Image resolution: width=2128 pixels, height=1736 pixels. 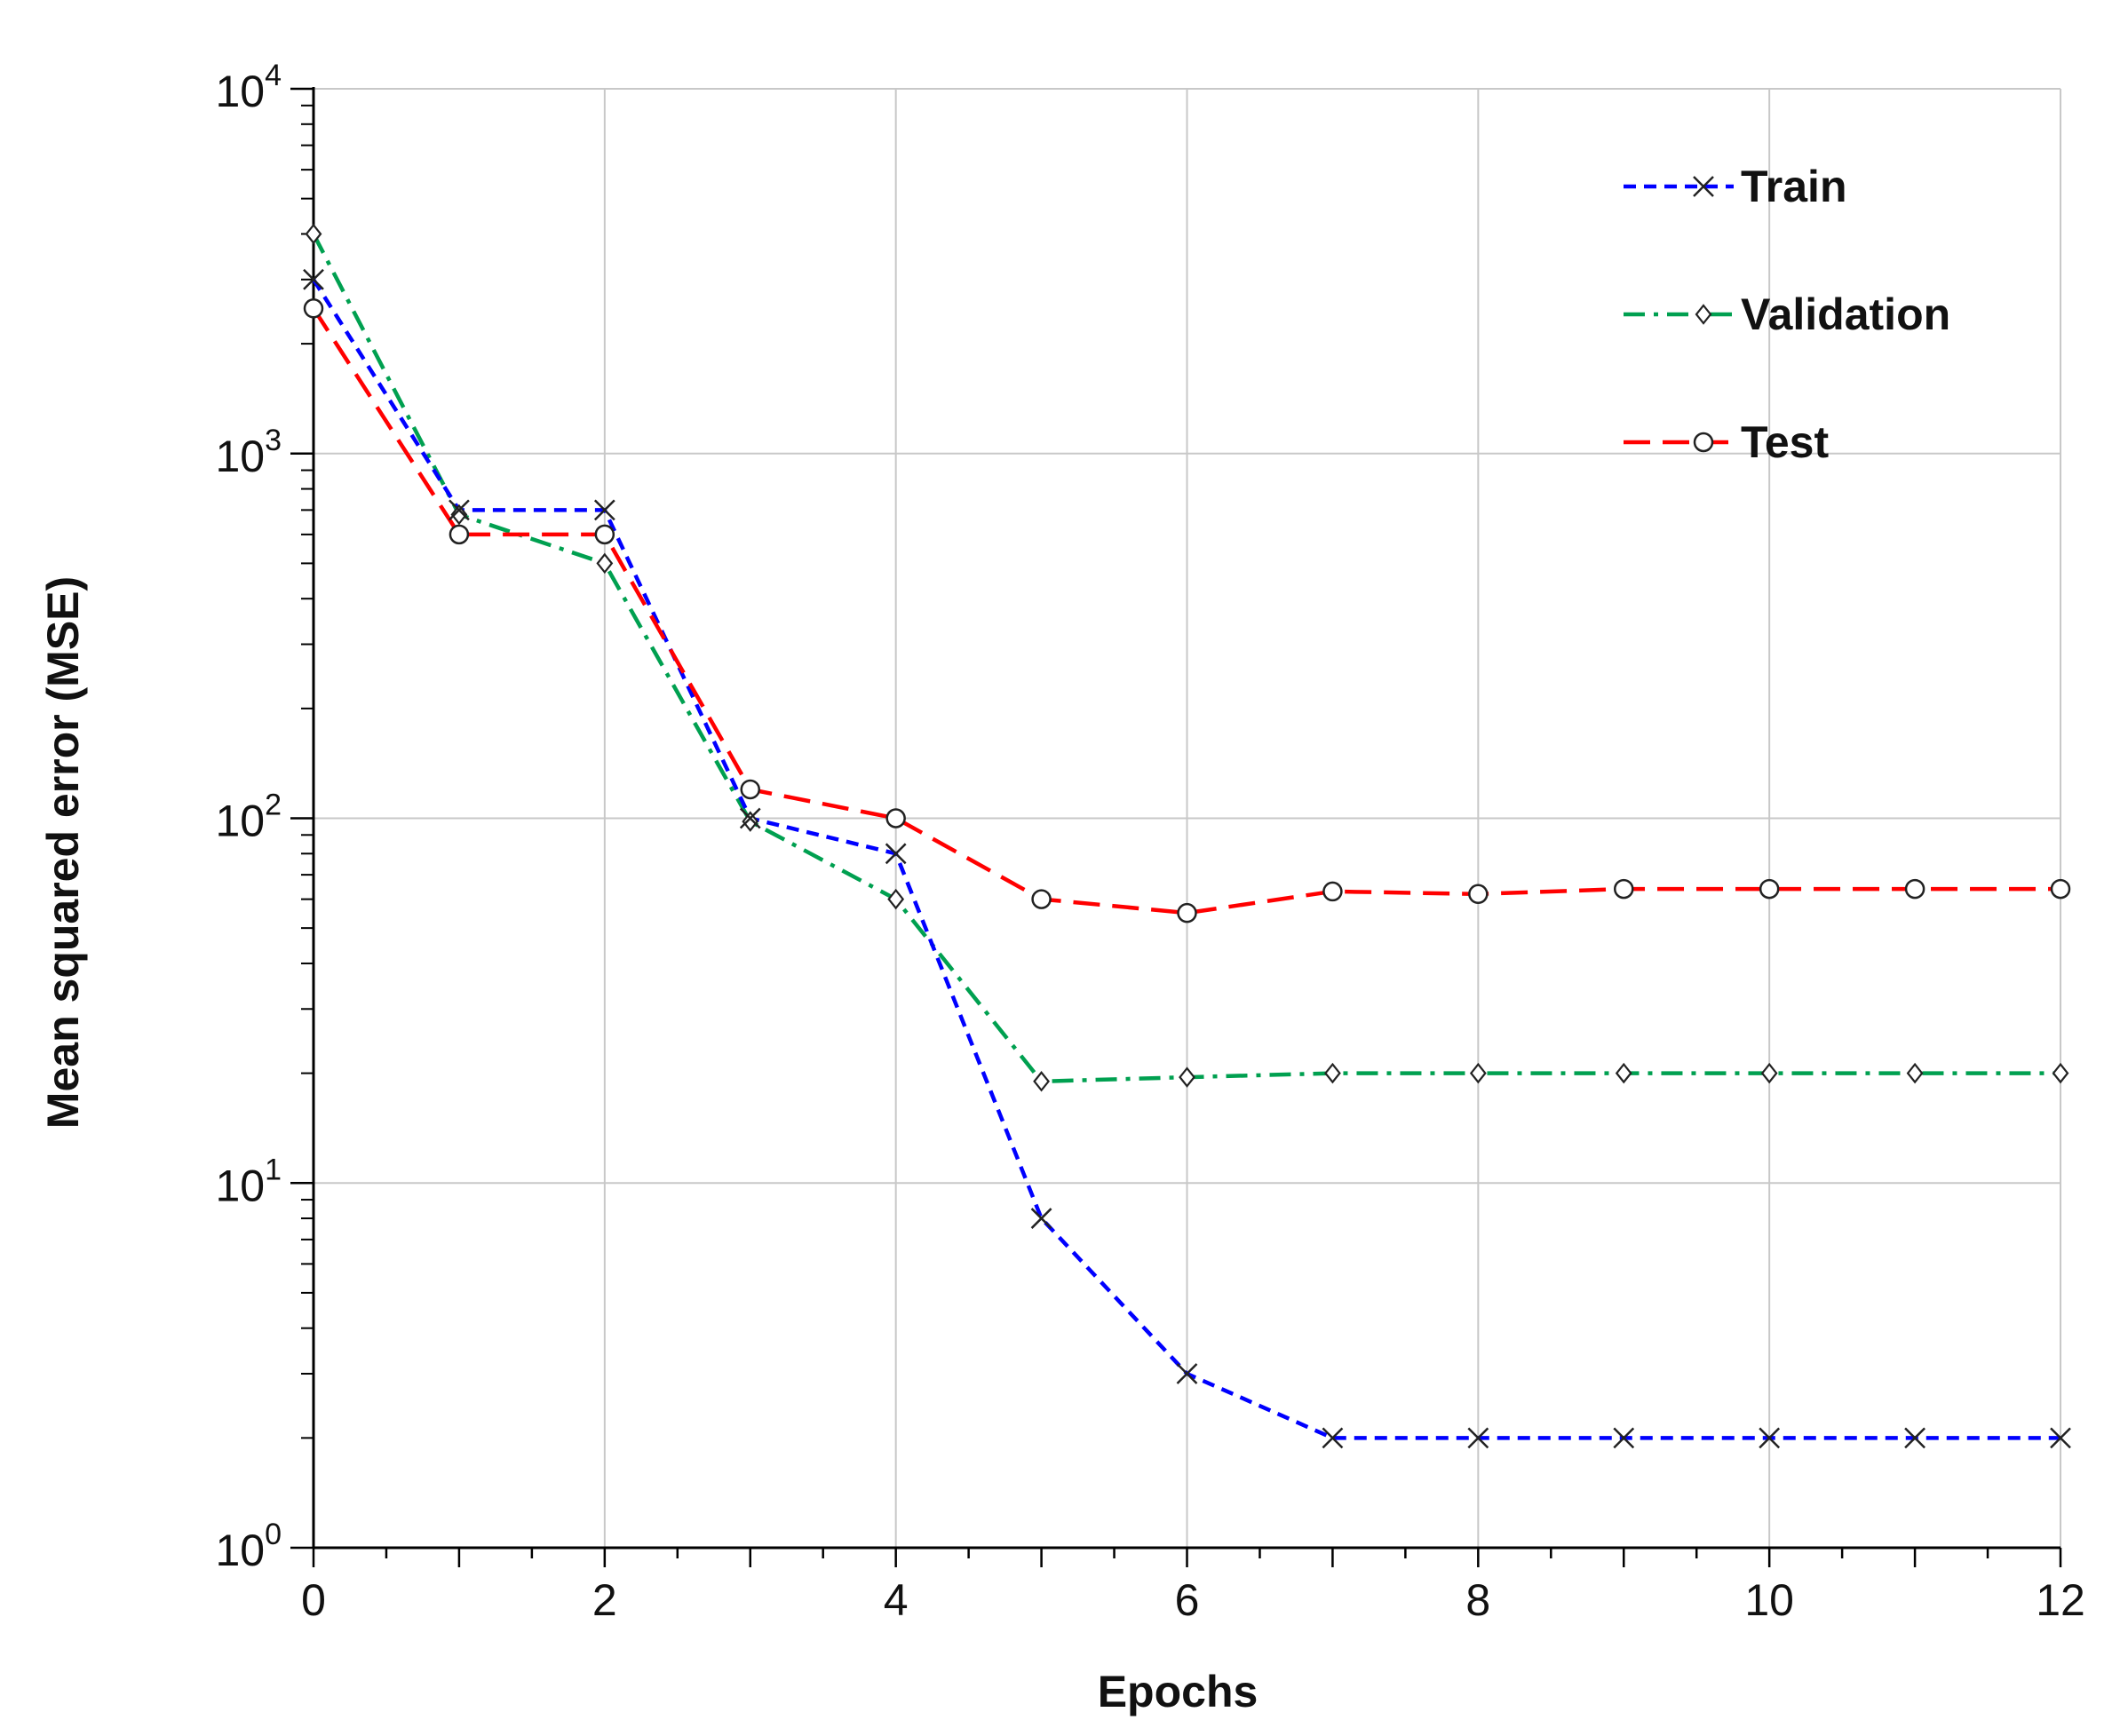 I want to click on y-tick-label: 10⁴, so click(x=248, y=87).